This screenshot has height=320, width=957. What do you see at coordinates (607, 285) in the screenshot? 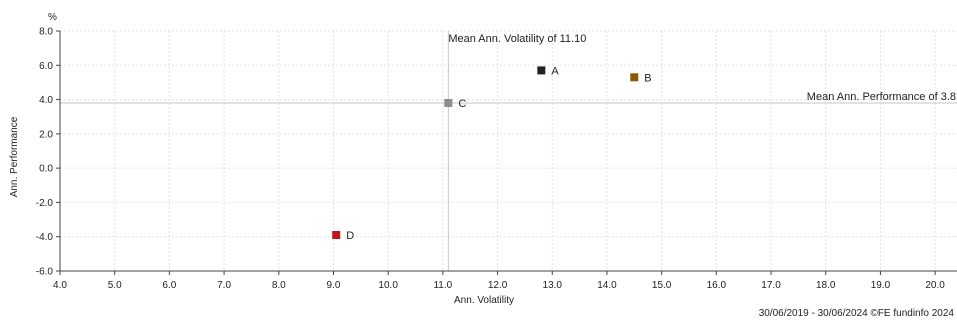
I see `x-tick-label: 14.0` at bounding box center [607, 285].